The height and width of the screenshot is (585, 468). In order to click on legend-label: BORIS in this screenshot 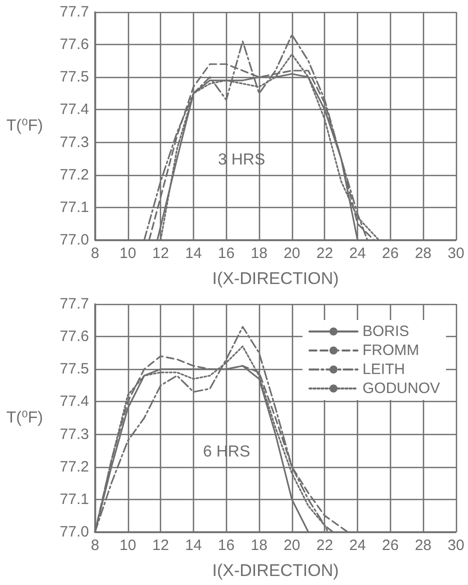, I will do `click(386, 331)`.